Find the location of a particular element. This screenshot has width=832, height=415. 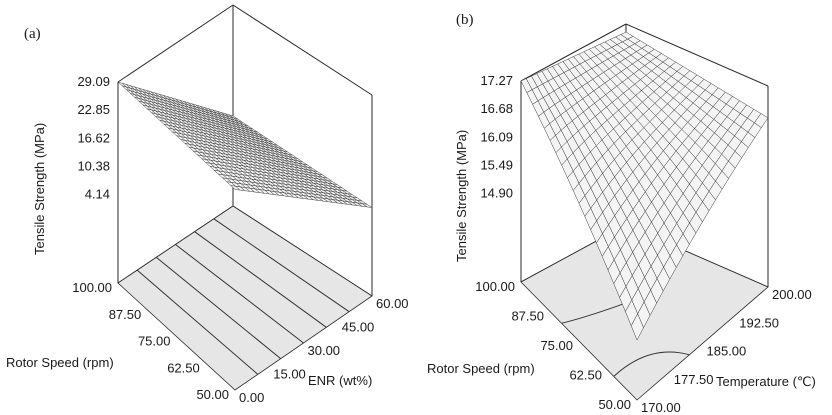

b-x-tick-label: 200.00 is located at coordinates (792, 294).